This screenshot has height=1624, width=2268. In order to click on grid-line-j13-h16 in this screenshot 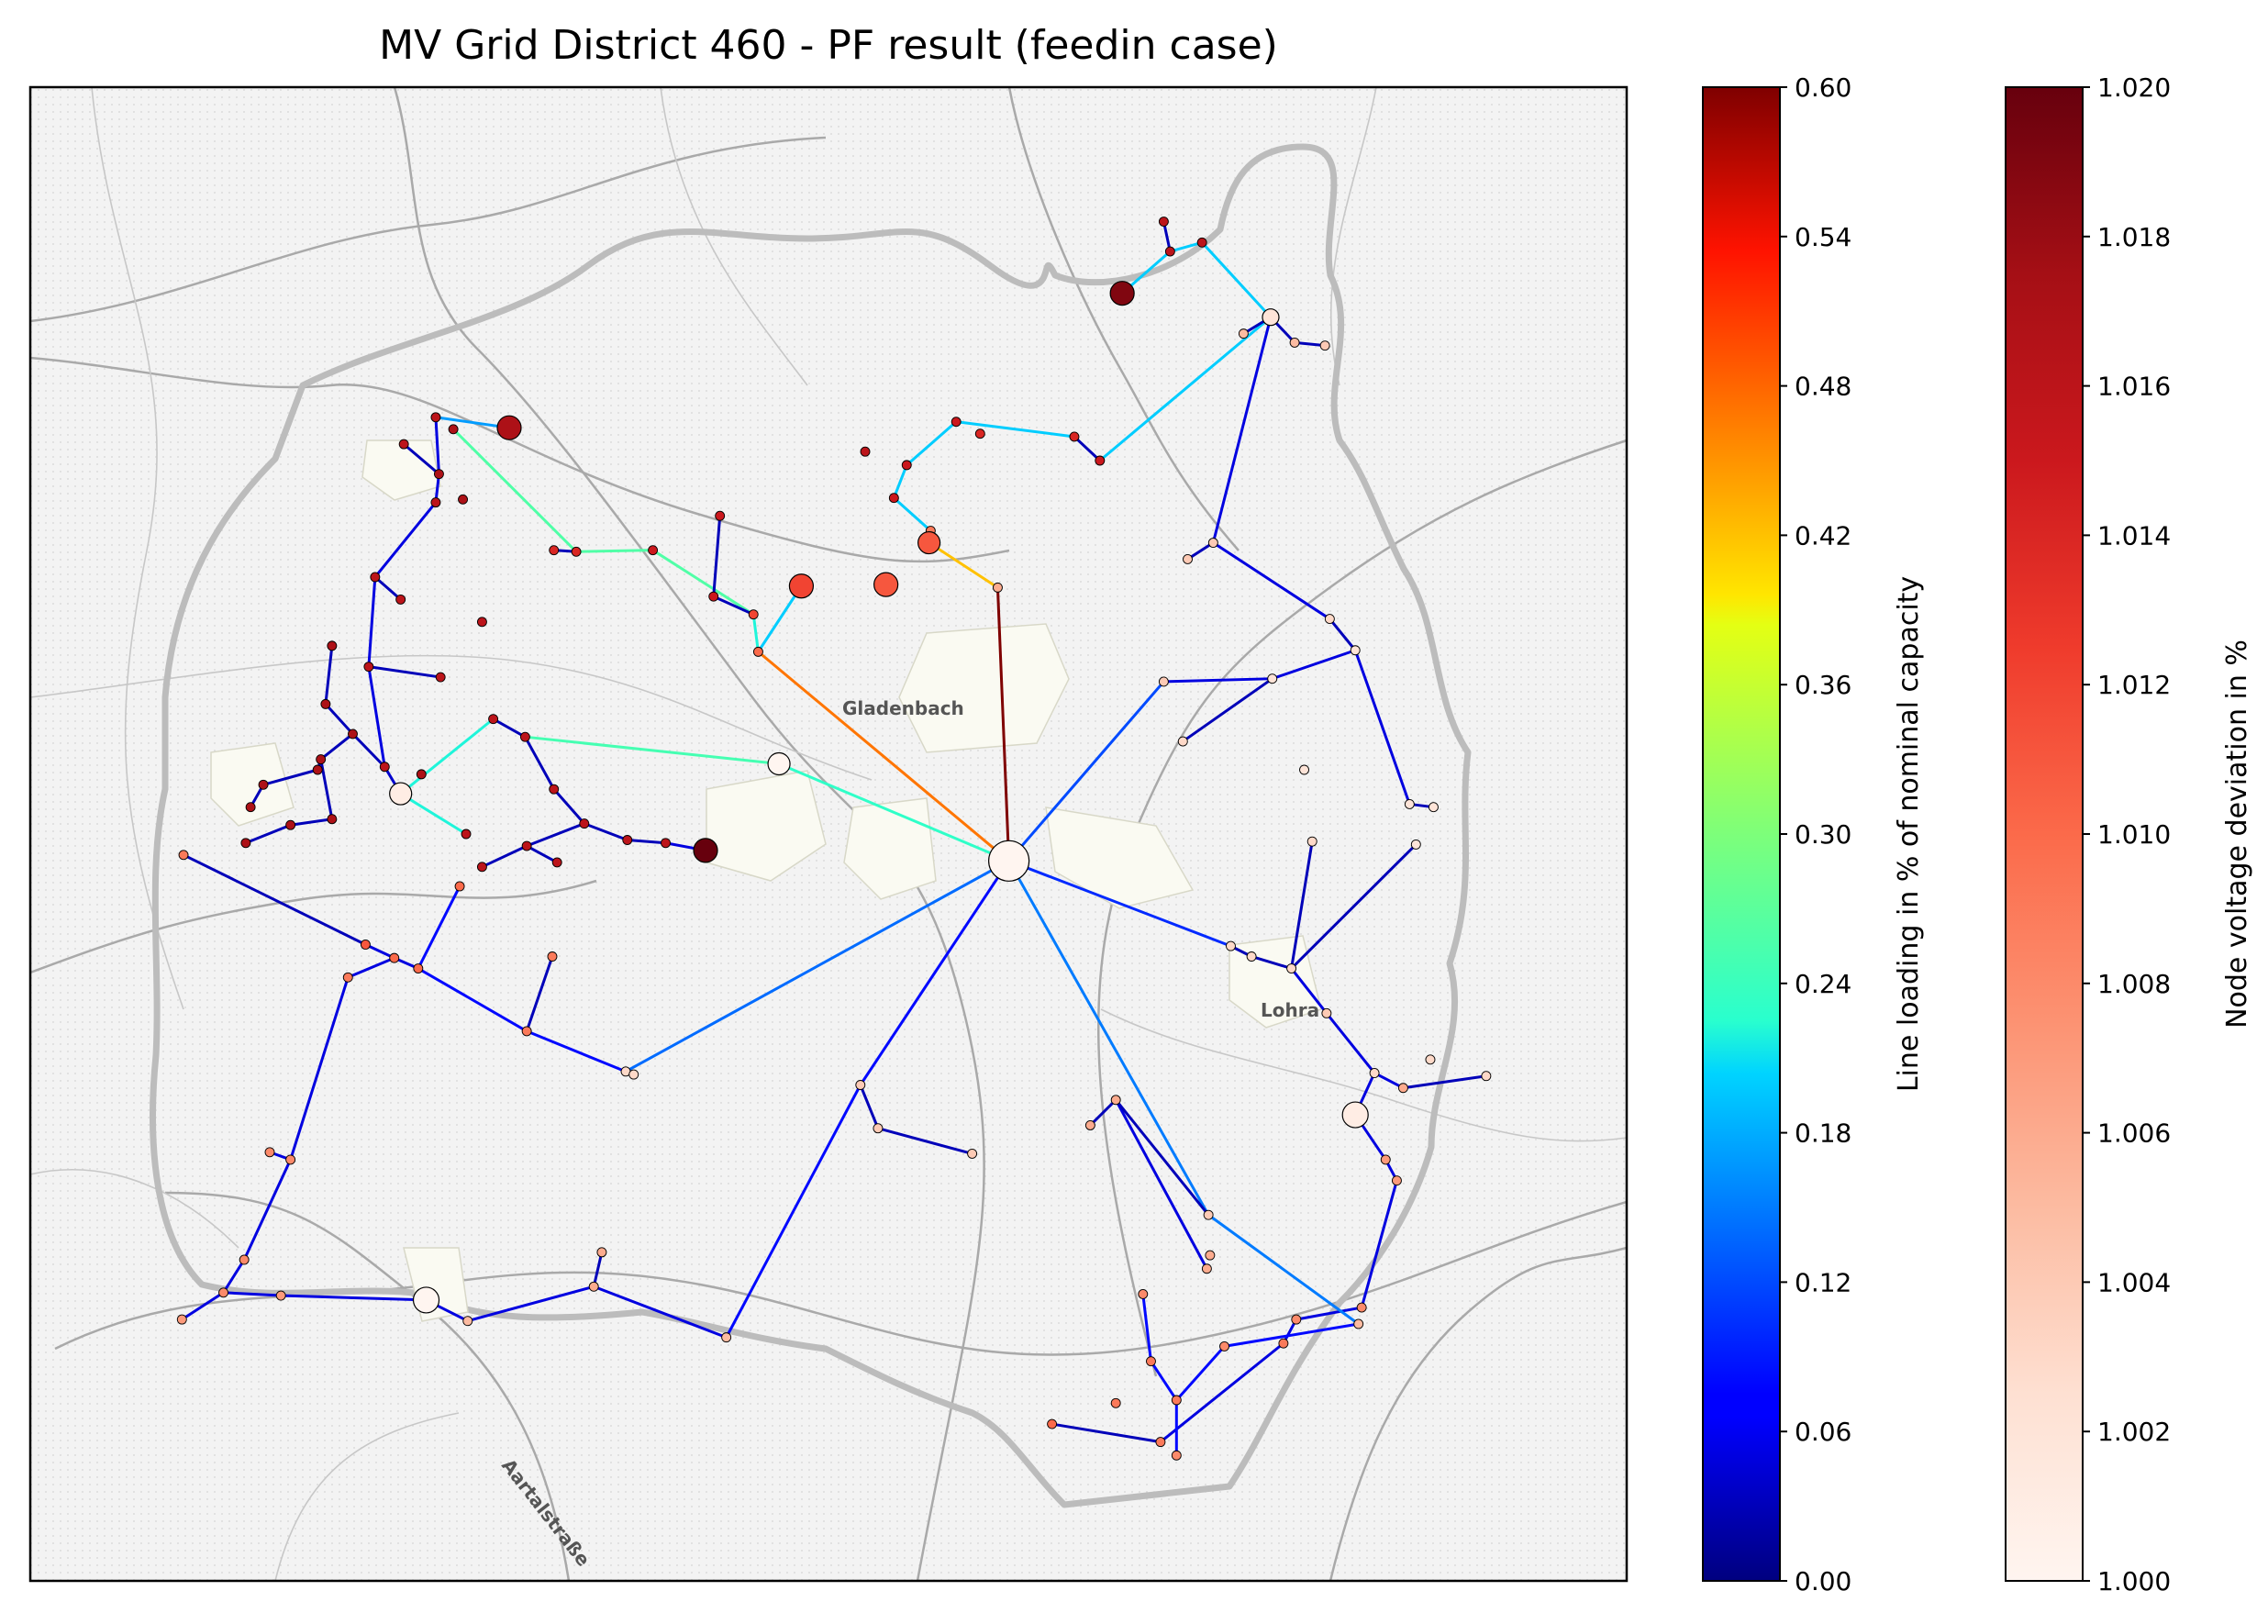, I will do `click(1284, 1269)`.